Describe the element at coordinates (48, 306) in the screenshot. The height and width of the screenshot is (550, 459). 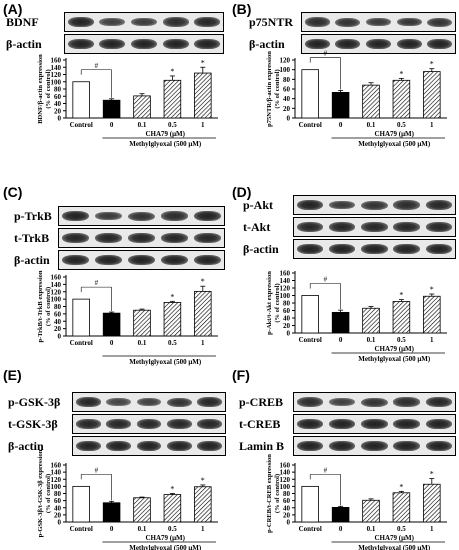
I see `y-axis-label: (% of control)` at that location.